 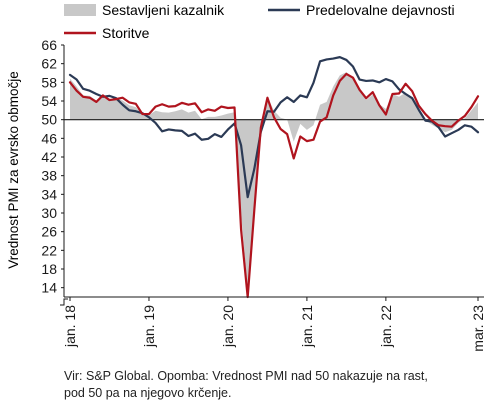 What do you see at coordinates (148, 393) in the screenshot?
I see `source-note-line-2: pod 50 pa na njegovo krčenje.` at bounding box center [148, 393].